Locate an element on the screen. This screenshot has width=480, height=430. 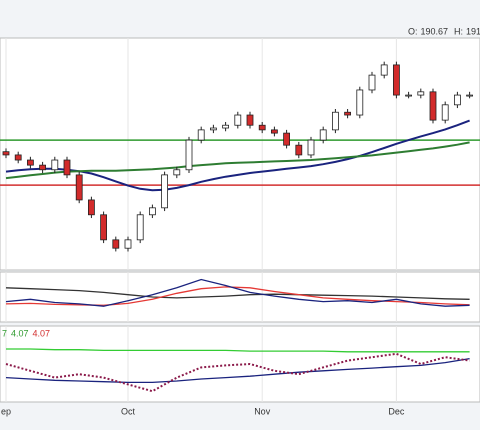
header-text: O: is located at coordinates (413, 31).